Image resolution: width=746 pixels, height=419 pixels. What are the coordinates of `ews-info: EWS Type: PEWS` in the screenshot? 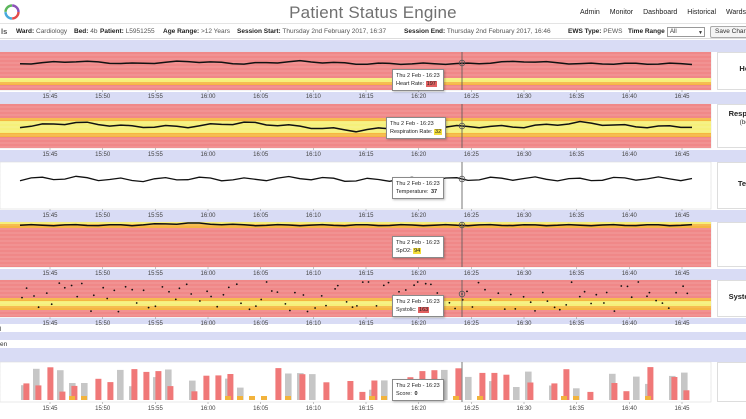 It's located at (595, 31).